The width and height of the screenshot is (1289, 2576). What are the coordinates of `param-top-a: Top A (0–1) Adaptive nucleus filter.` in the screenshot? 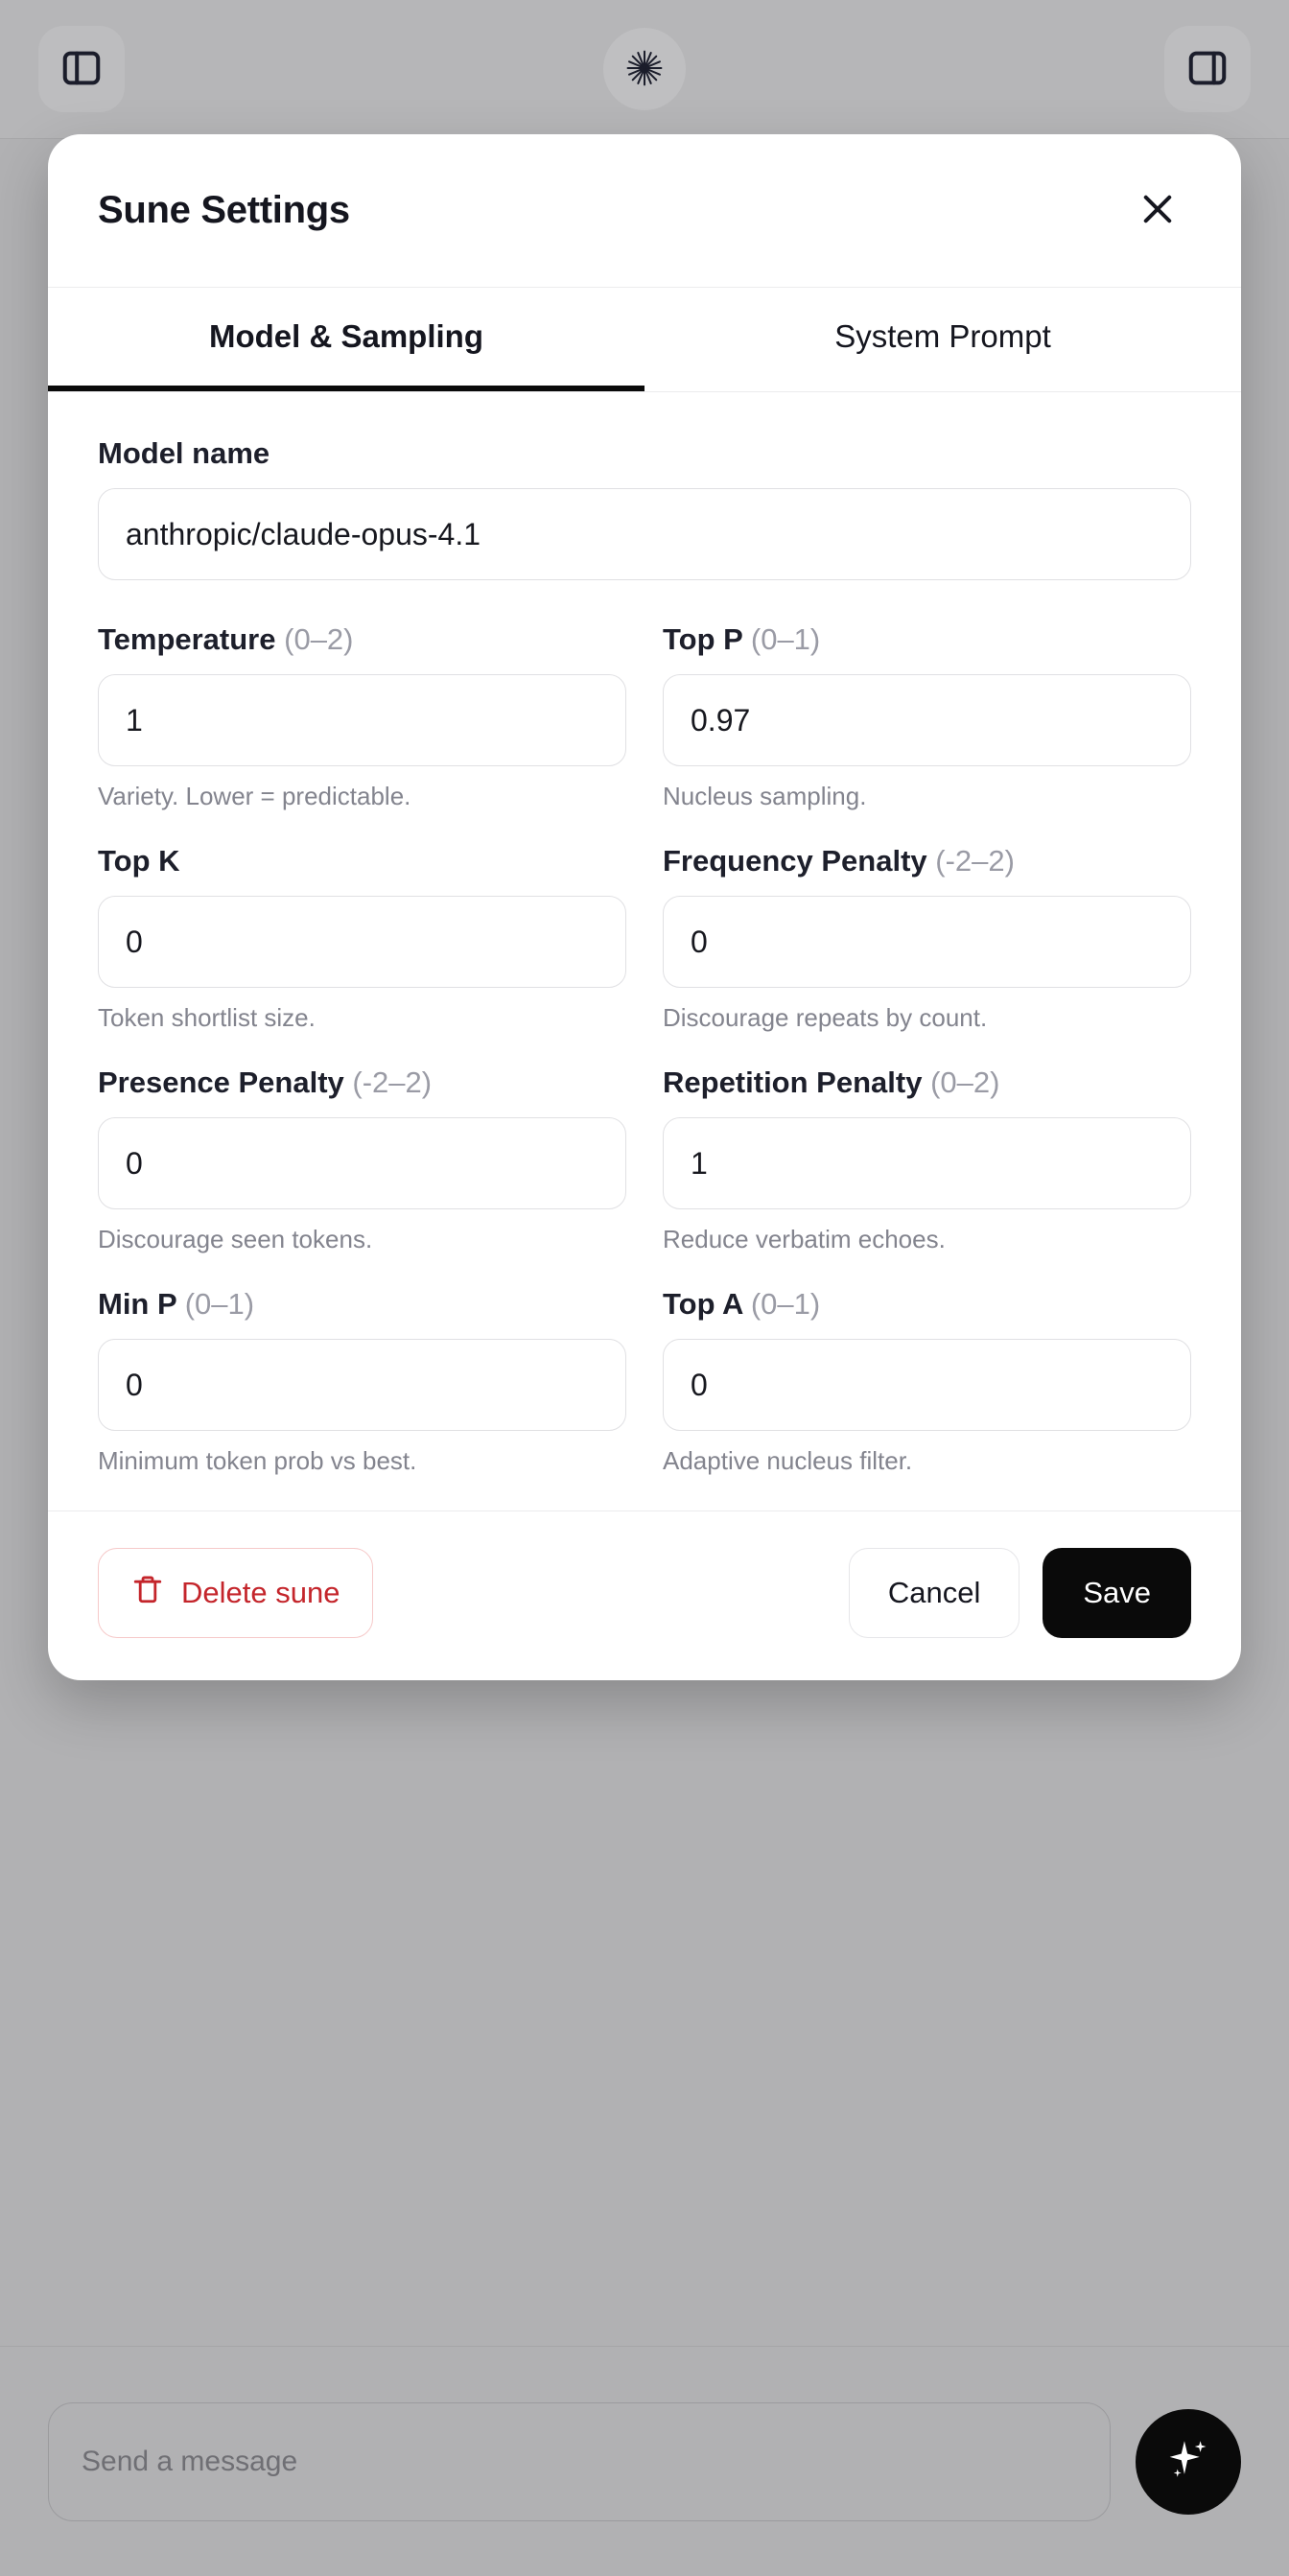 It's located at (927, 1381).